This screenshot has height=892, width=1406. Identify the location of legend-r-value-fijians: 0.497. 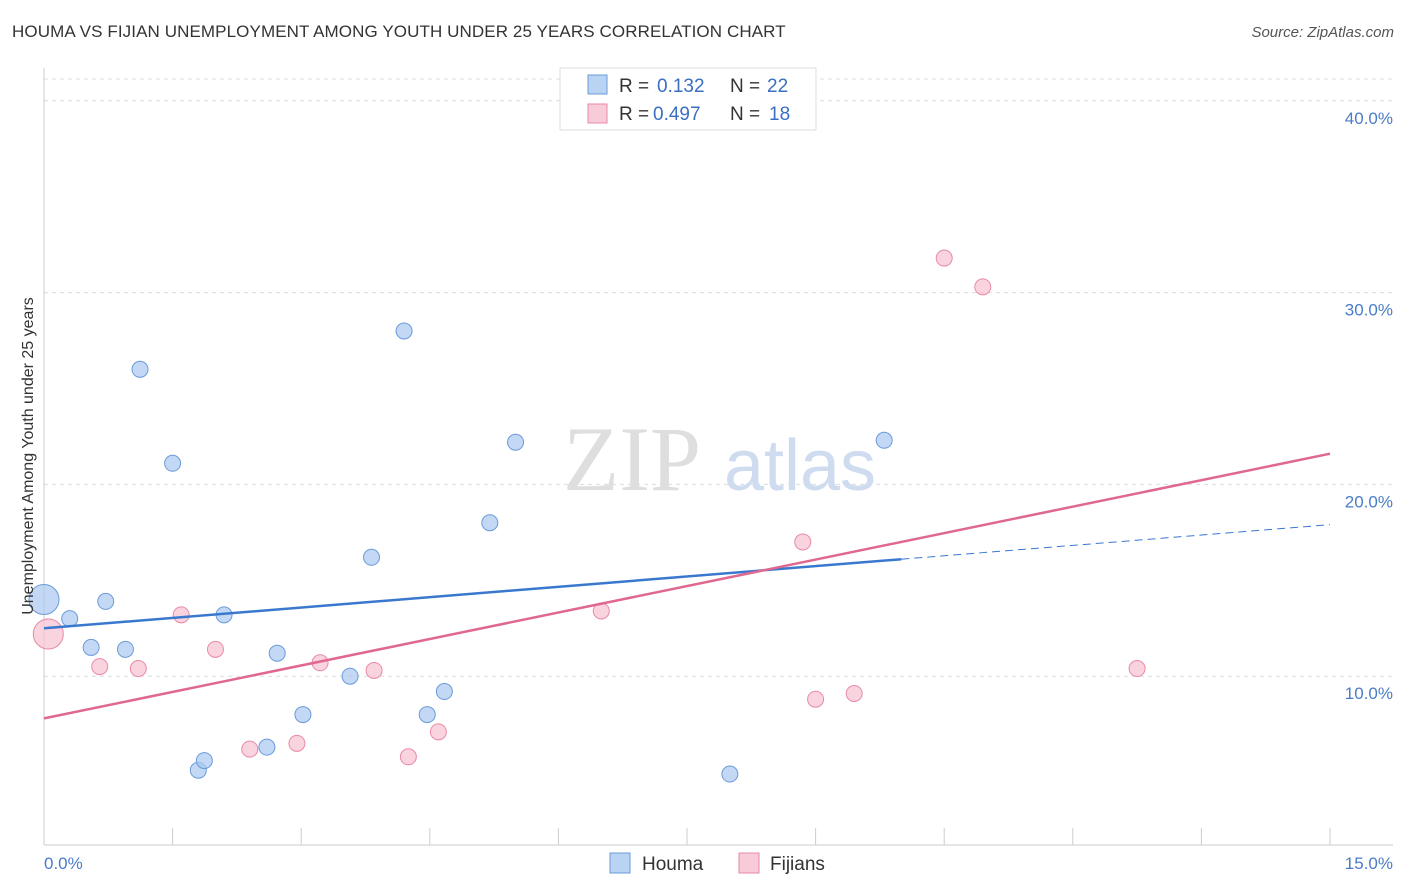
(677, 114).